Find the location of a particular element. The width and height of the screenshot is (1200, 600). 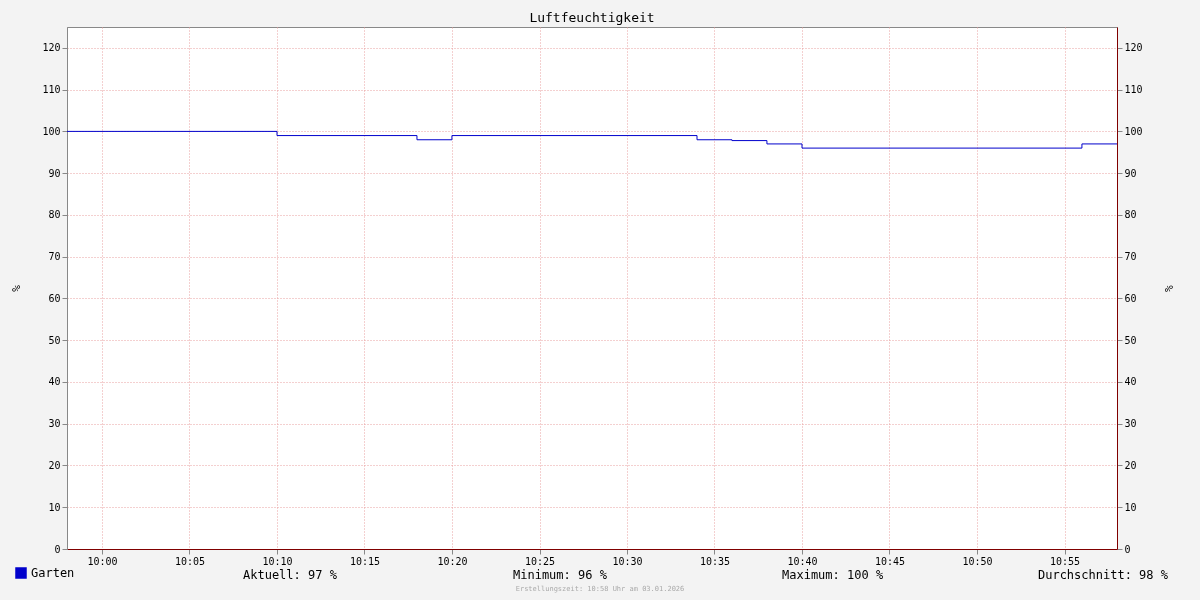

x-tick-label: 10:05 is located at coordinates (189, 561).